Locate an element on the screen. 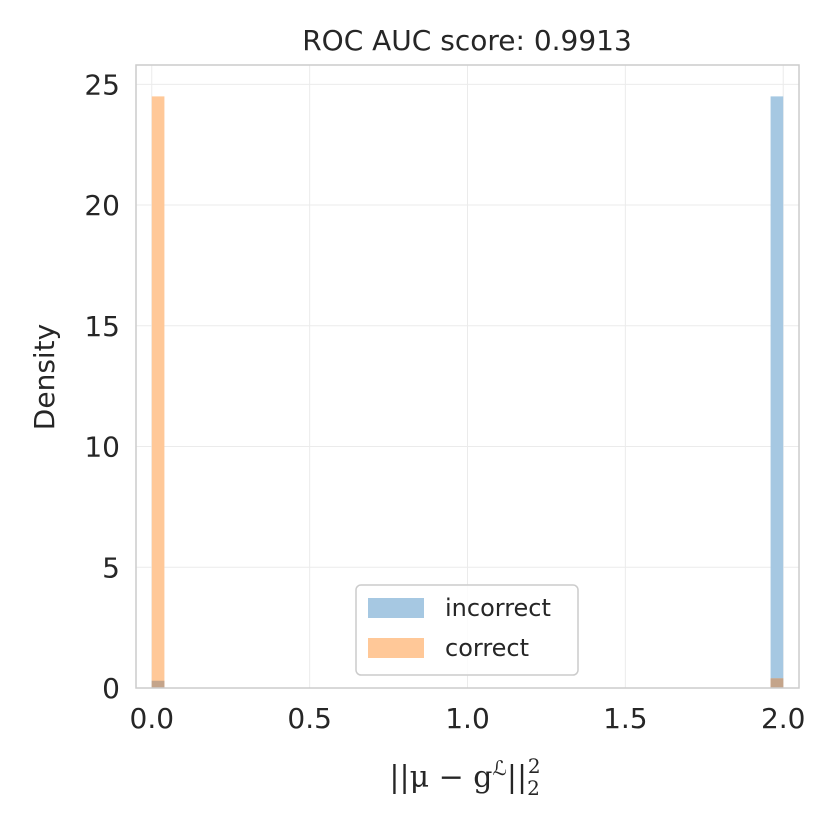 This screenshot has height=830, width=830. legend: incorrect correct is located at coordinates (467, 630).